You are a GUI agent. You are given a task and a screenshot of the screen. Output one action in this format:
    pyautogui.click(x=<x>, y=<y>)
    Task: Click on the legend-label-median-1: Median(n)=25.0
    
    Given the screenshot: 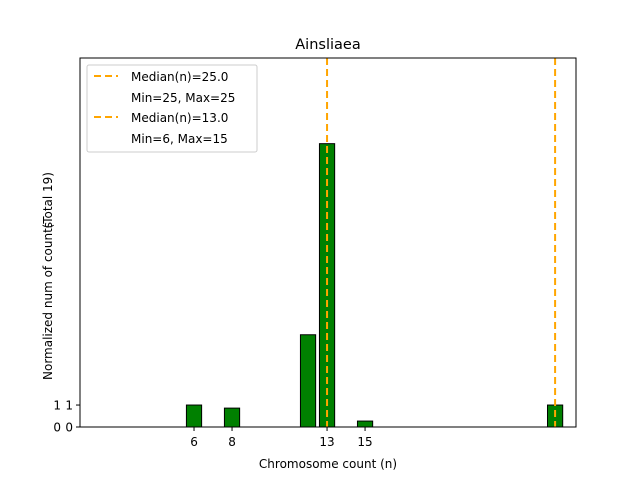 What is the action you would take?
    pyautogui.click(x=179, y=77)
    